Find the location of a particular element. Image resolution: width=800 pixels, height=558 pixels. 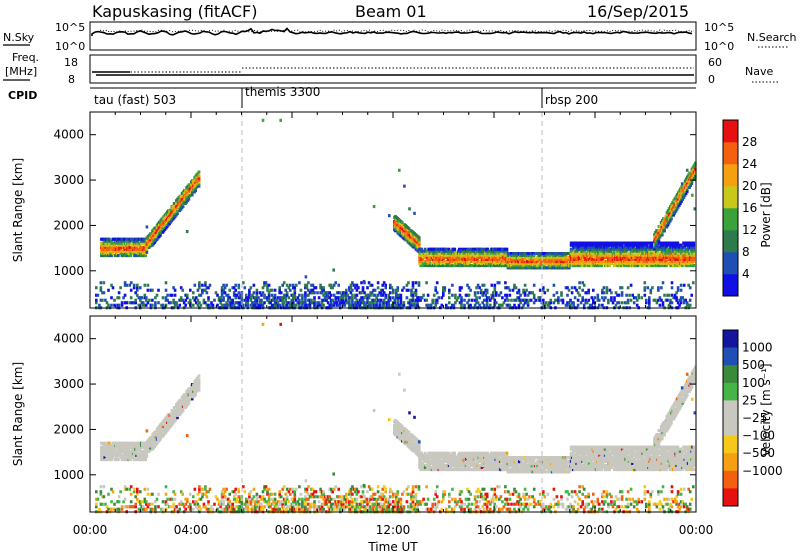

power-ylabel: Slant Range [km] is located at coordinates (18, 210).